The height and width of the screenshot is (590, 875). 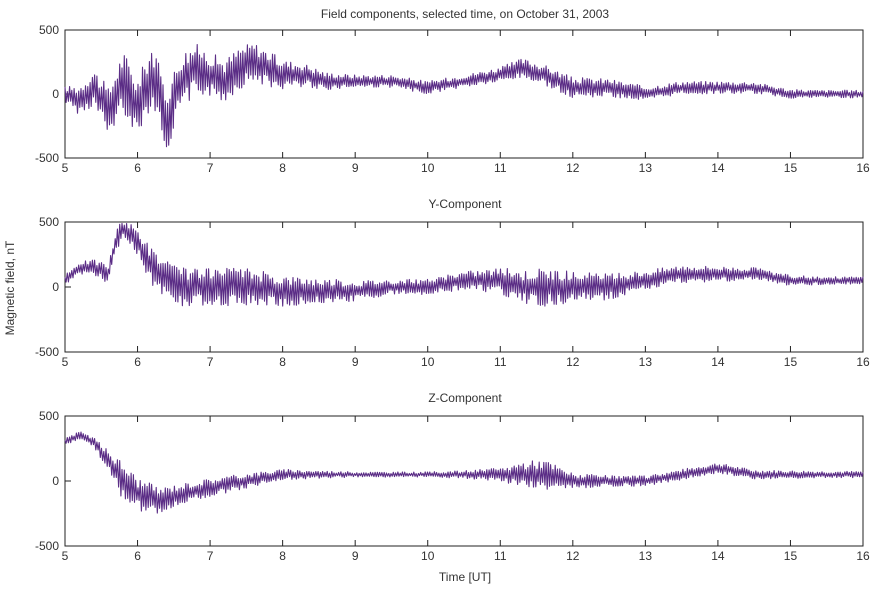 I want to click on panel-3-trace, so click(x=464, y=472).